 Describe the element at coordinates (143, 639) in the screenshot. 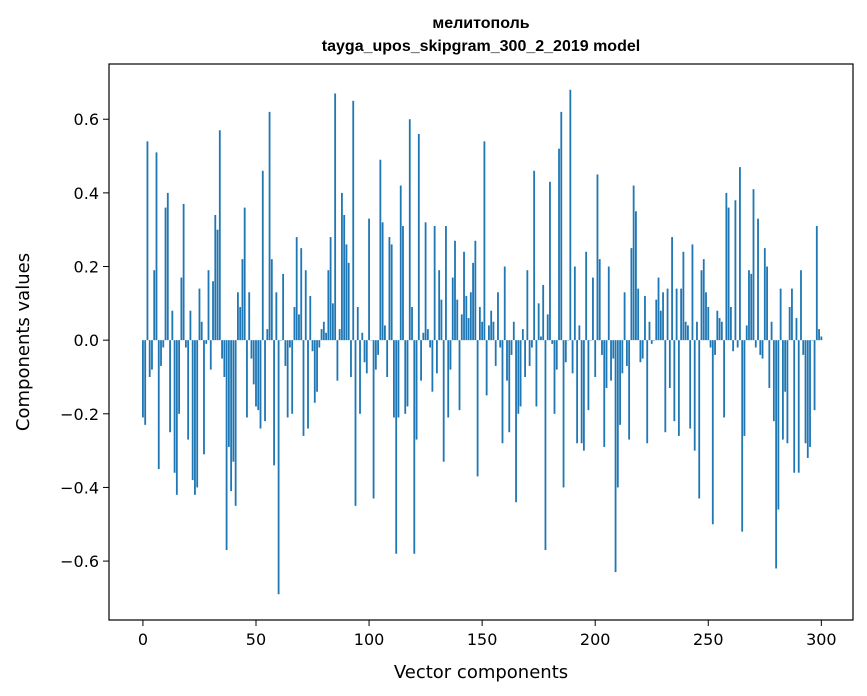

I see `x-tick-label: 0` at that location.